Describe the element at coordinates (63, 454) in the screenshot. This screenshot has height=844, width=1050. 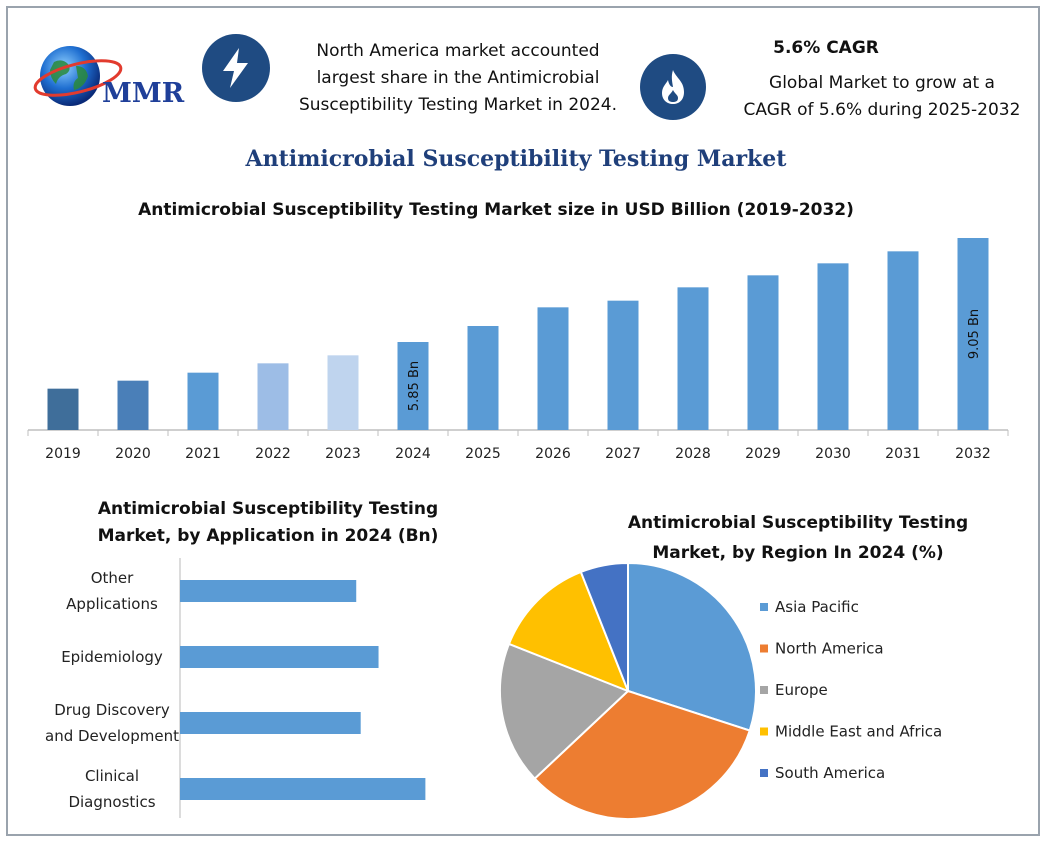
I see `x-tick-label: 2019` at that location.